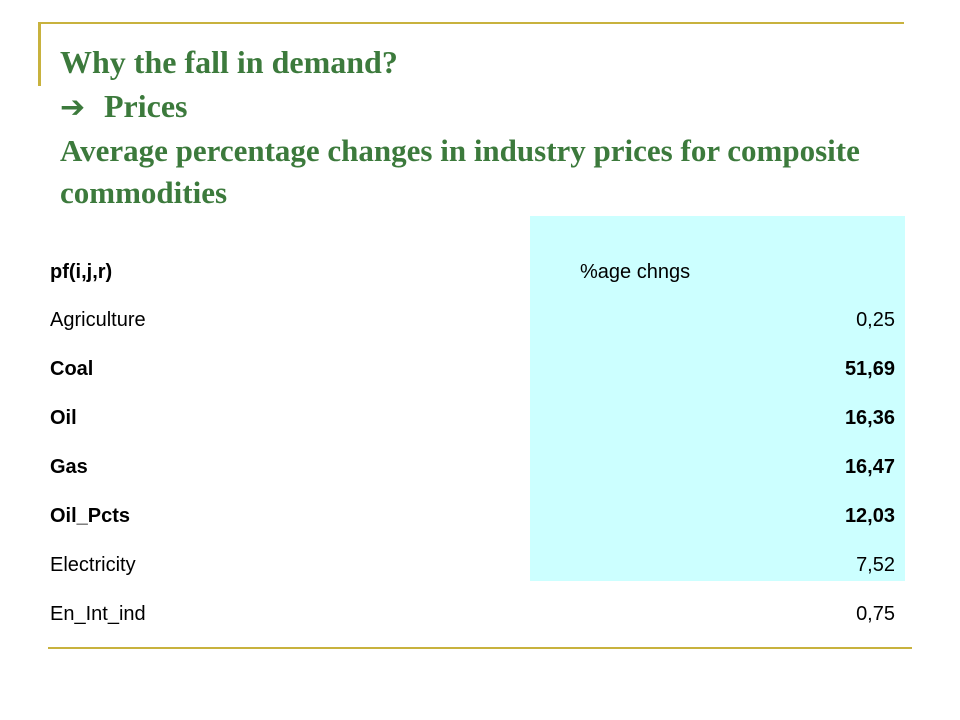  Describe the element at coordinates (98, 320) in the screenshot. I see `commodity-name: Agriculture` at that location.